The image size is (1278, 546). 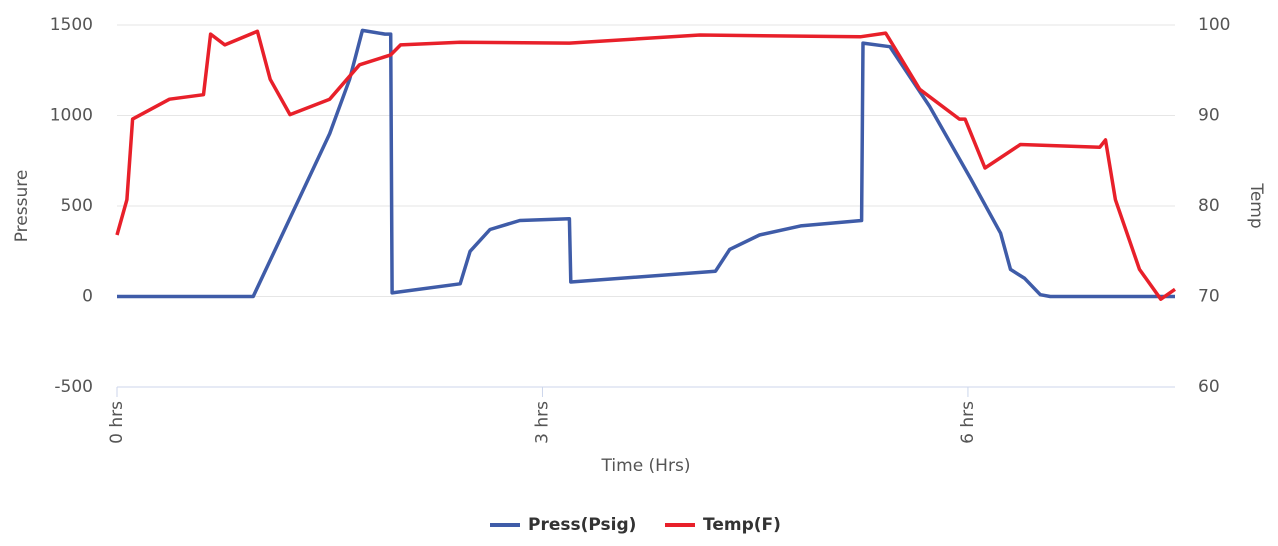 I want to click on x-tick-label: 3 hrs, so click(x=542, y=422).